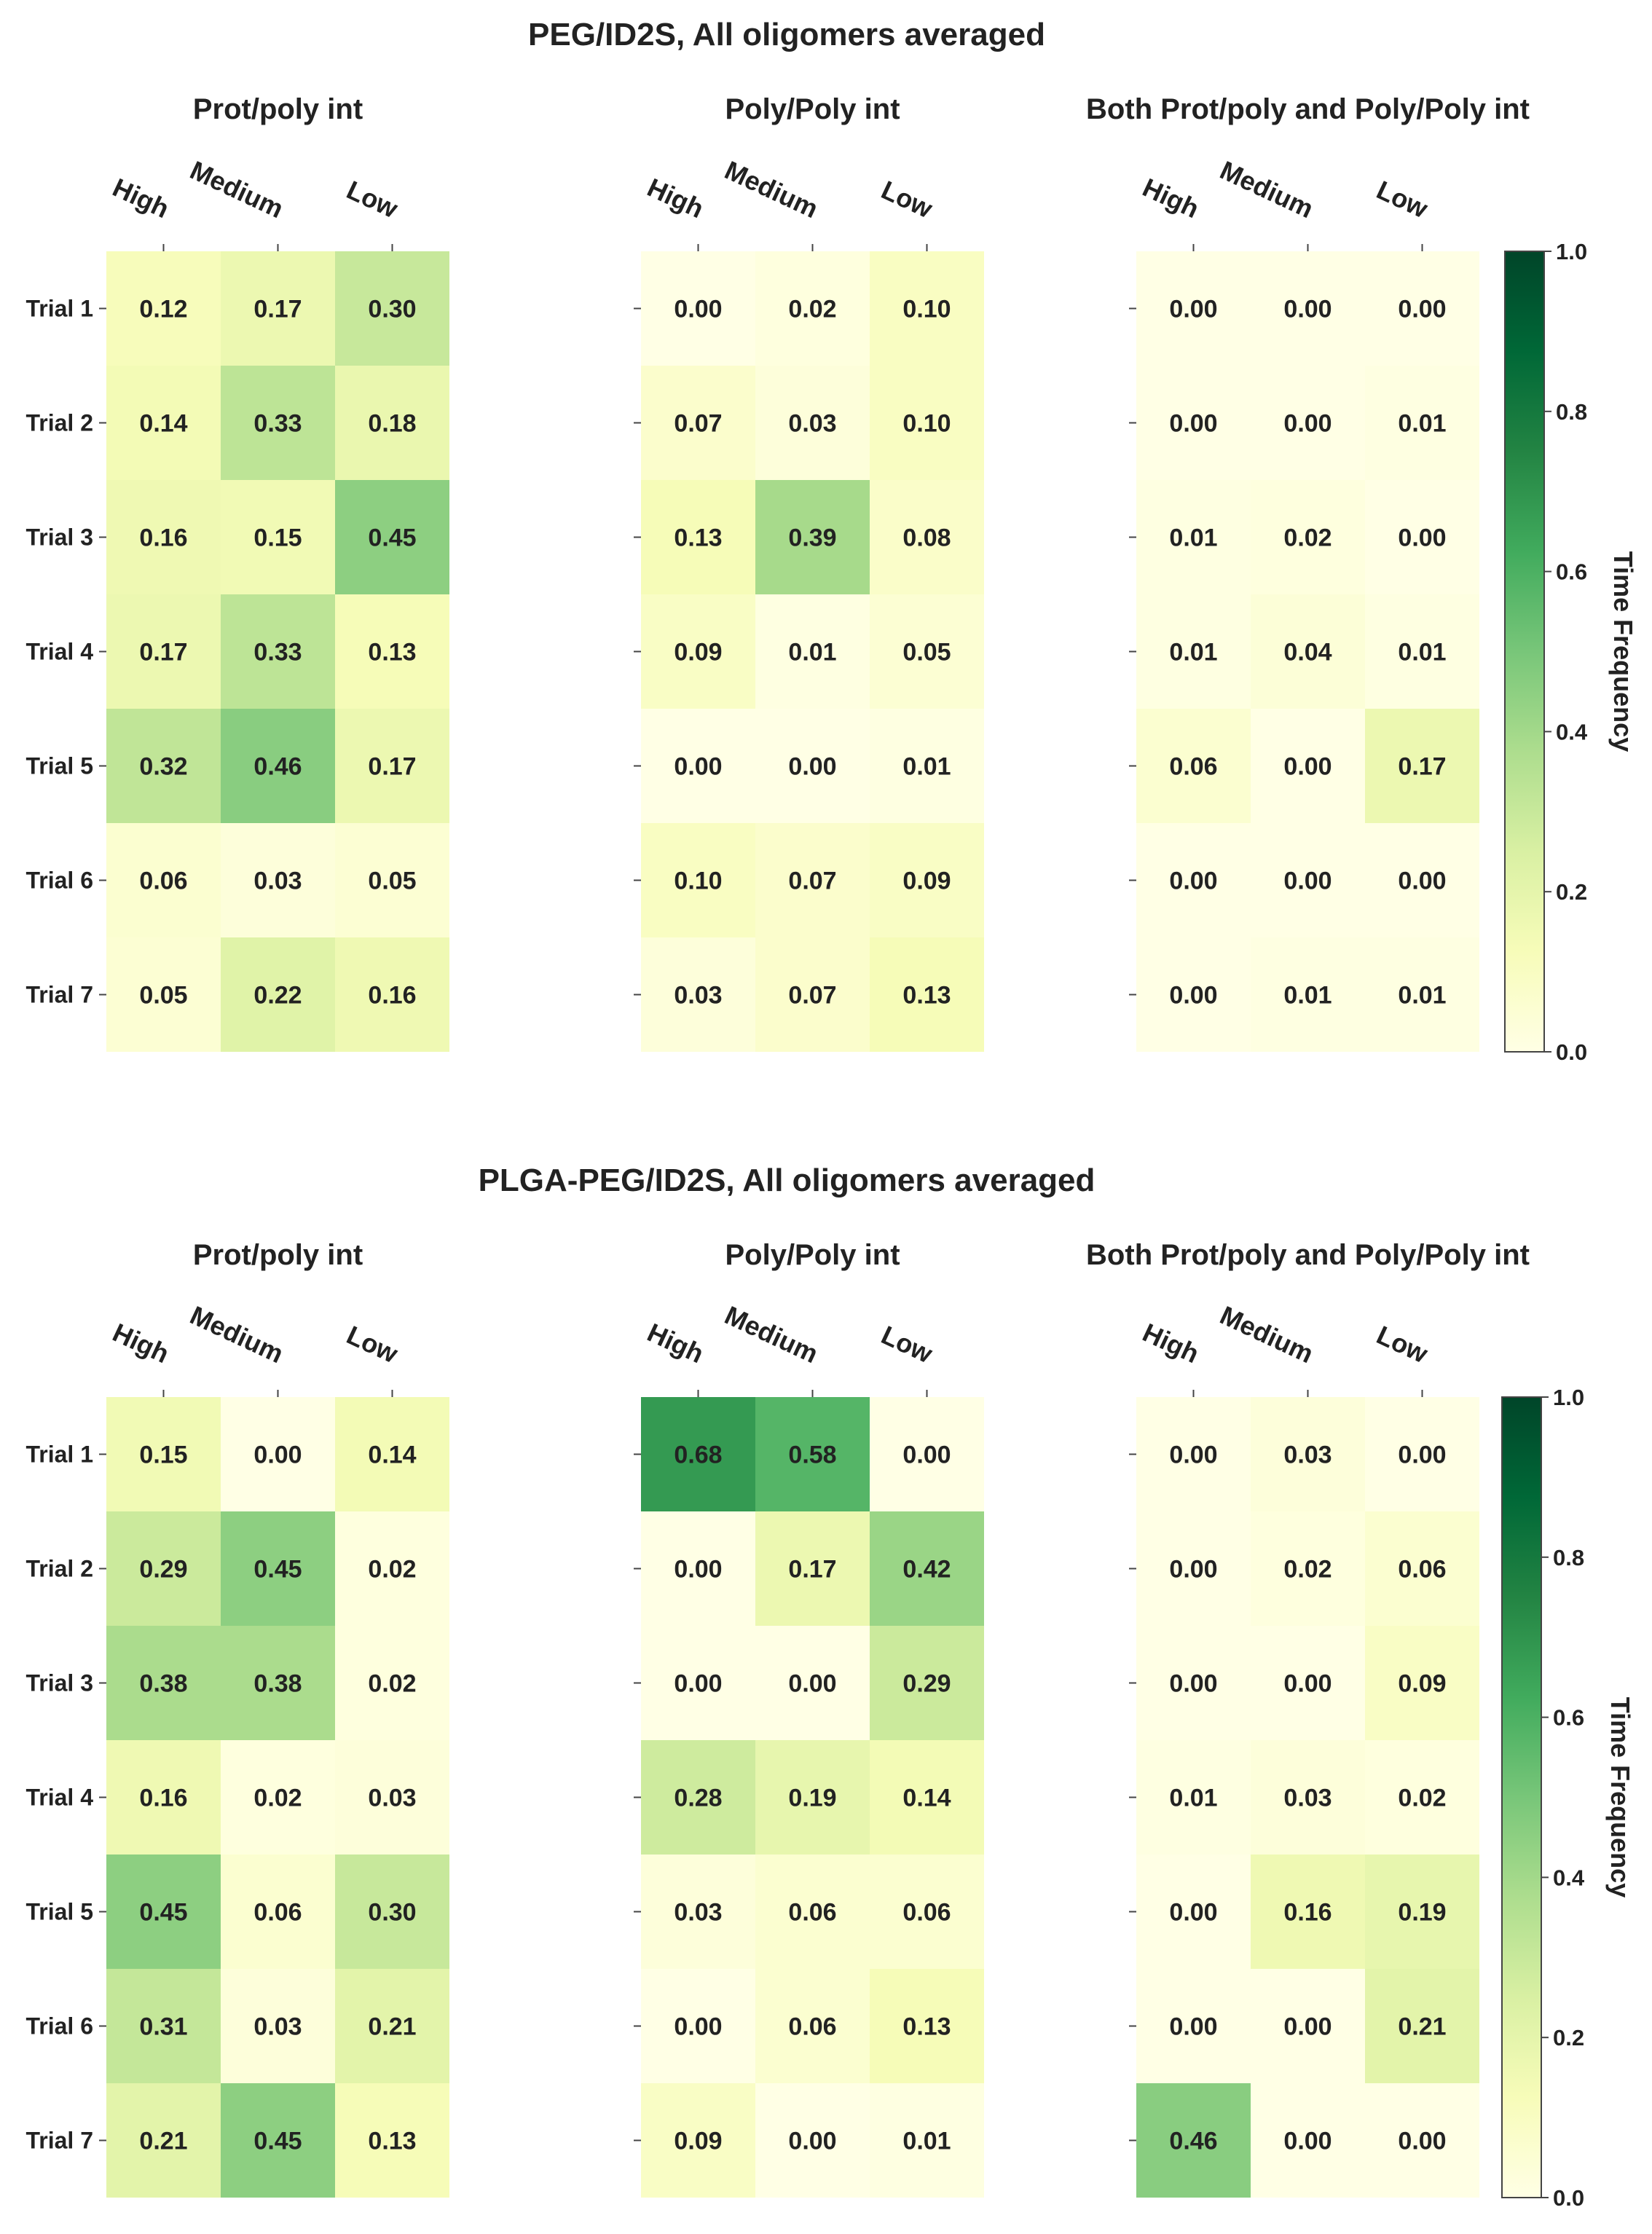 This screenshot has height=2234, width=1652. Describe the element at coordinates (926, 309) in the screenshot. I see `cell-value: 0.10` at that location.